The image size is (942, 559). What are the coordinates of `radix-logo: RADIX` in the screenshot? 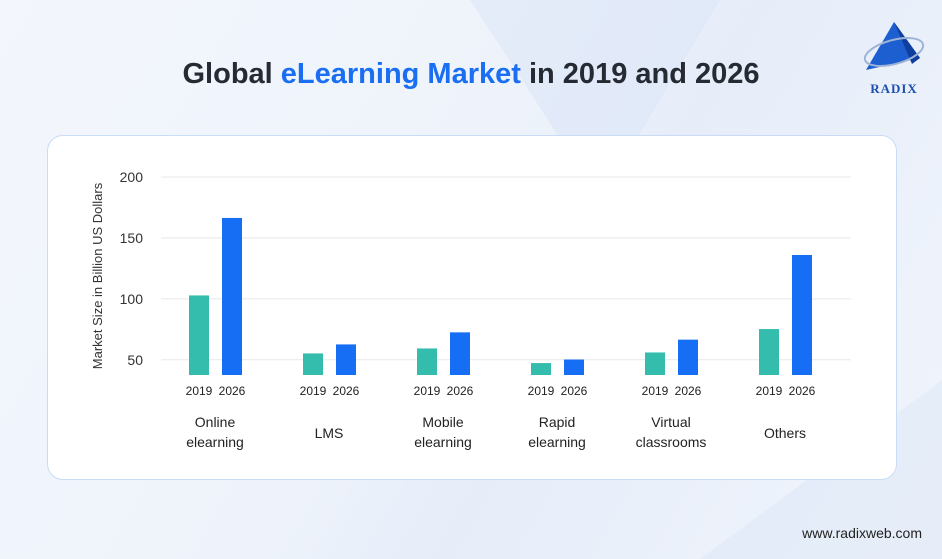 It's located at (894, 57).